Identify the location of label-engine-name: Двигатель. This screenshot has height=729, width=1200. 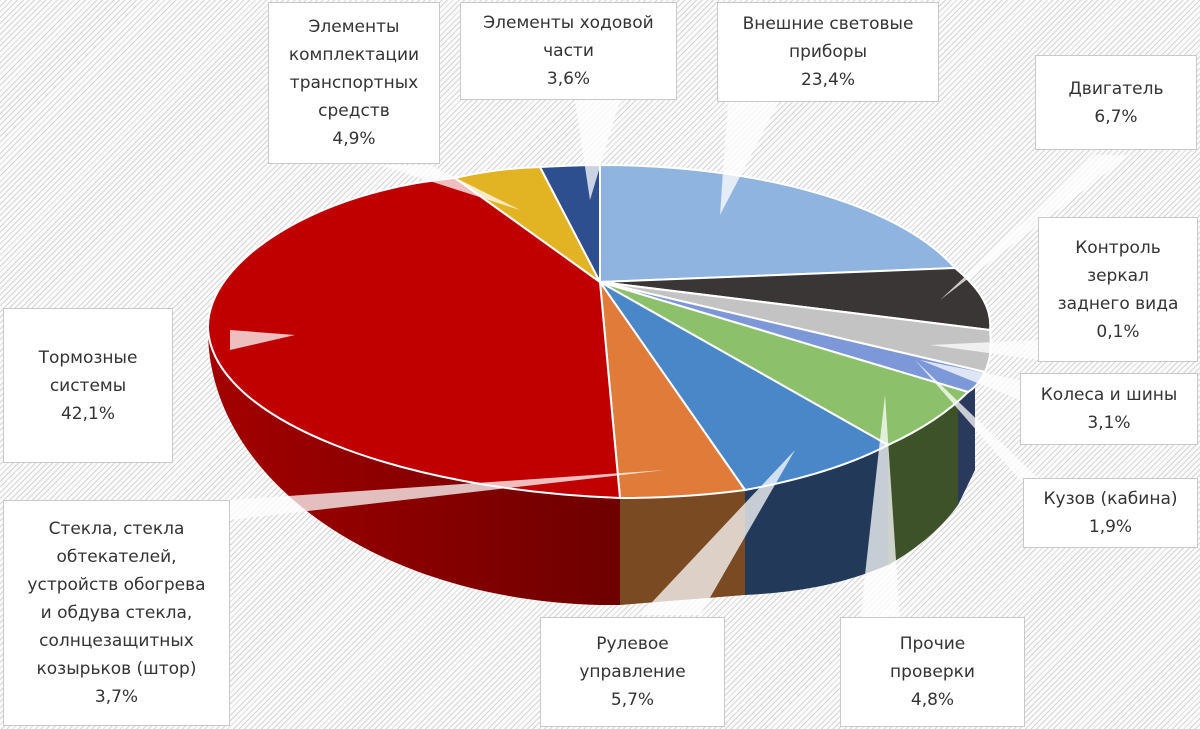
(1116, 88).